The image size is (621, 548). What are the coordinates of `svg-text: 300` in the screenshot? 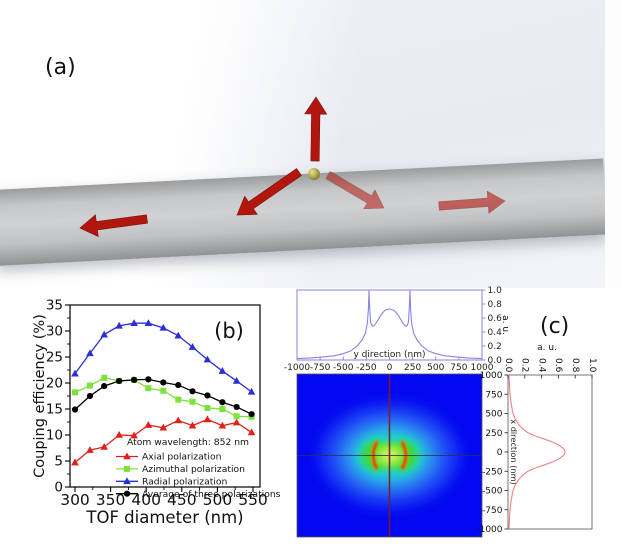 It's located at (75, 500).